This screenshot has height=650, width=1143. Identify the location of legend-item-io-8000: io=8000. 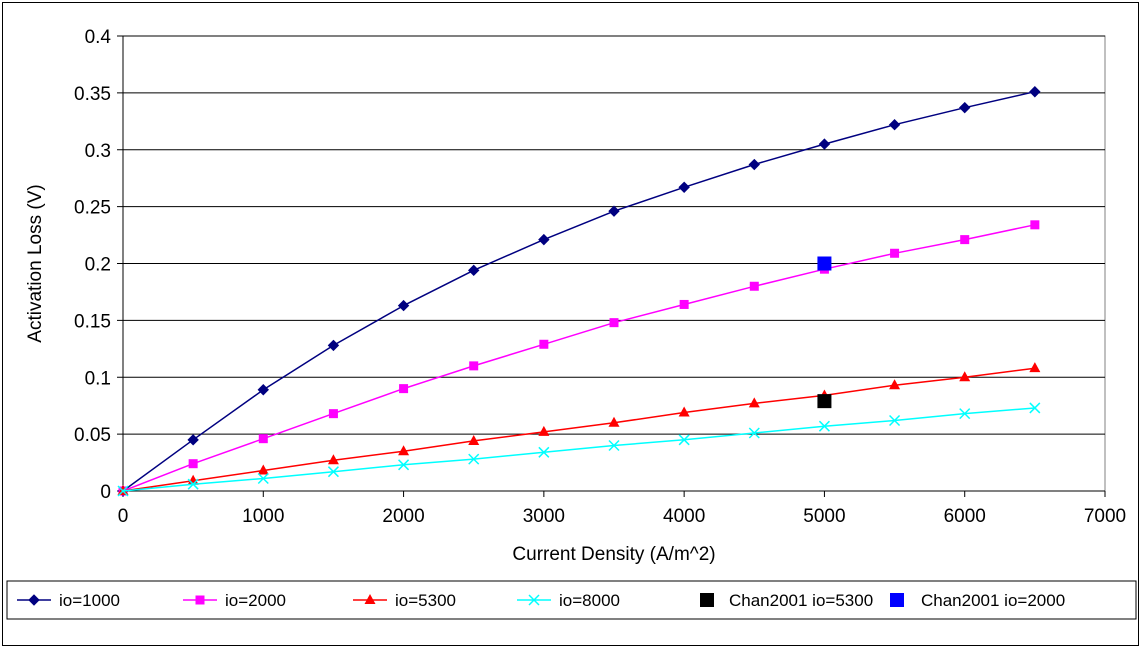
(568, 600).